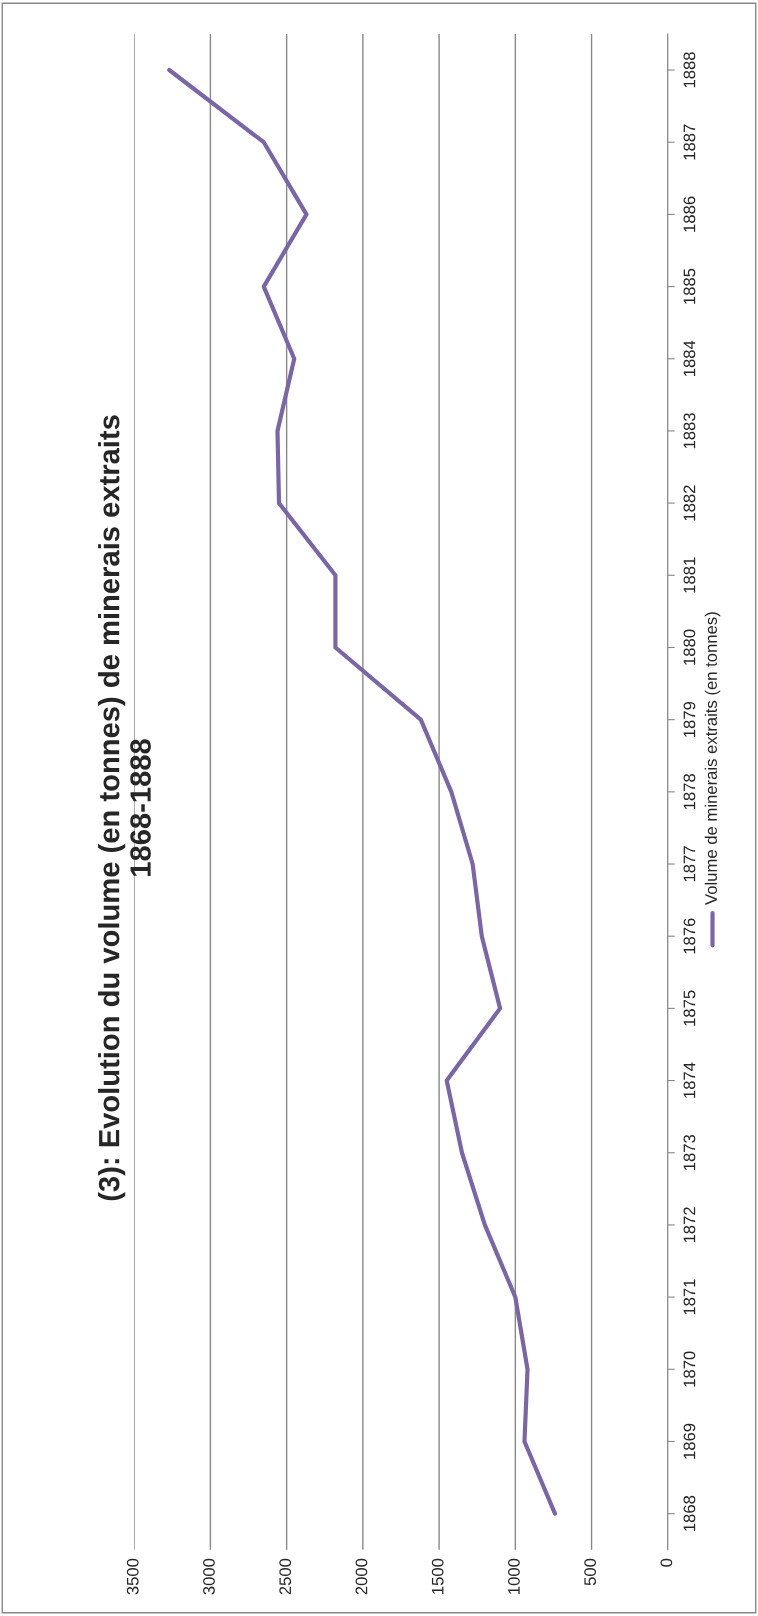  What do you see at coordinates (689, 1225) in the screenshot?
I see `y-tick-label: 1872` at bounding box center [689, 1225].